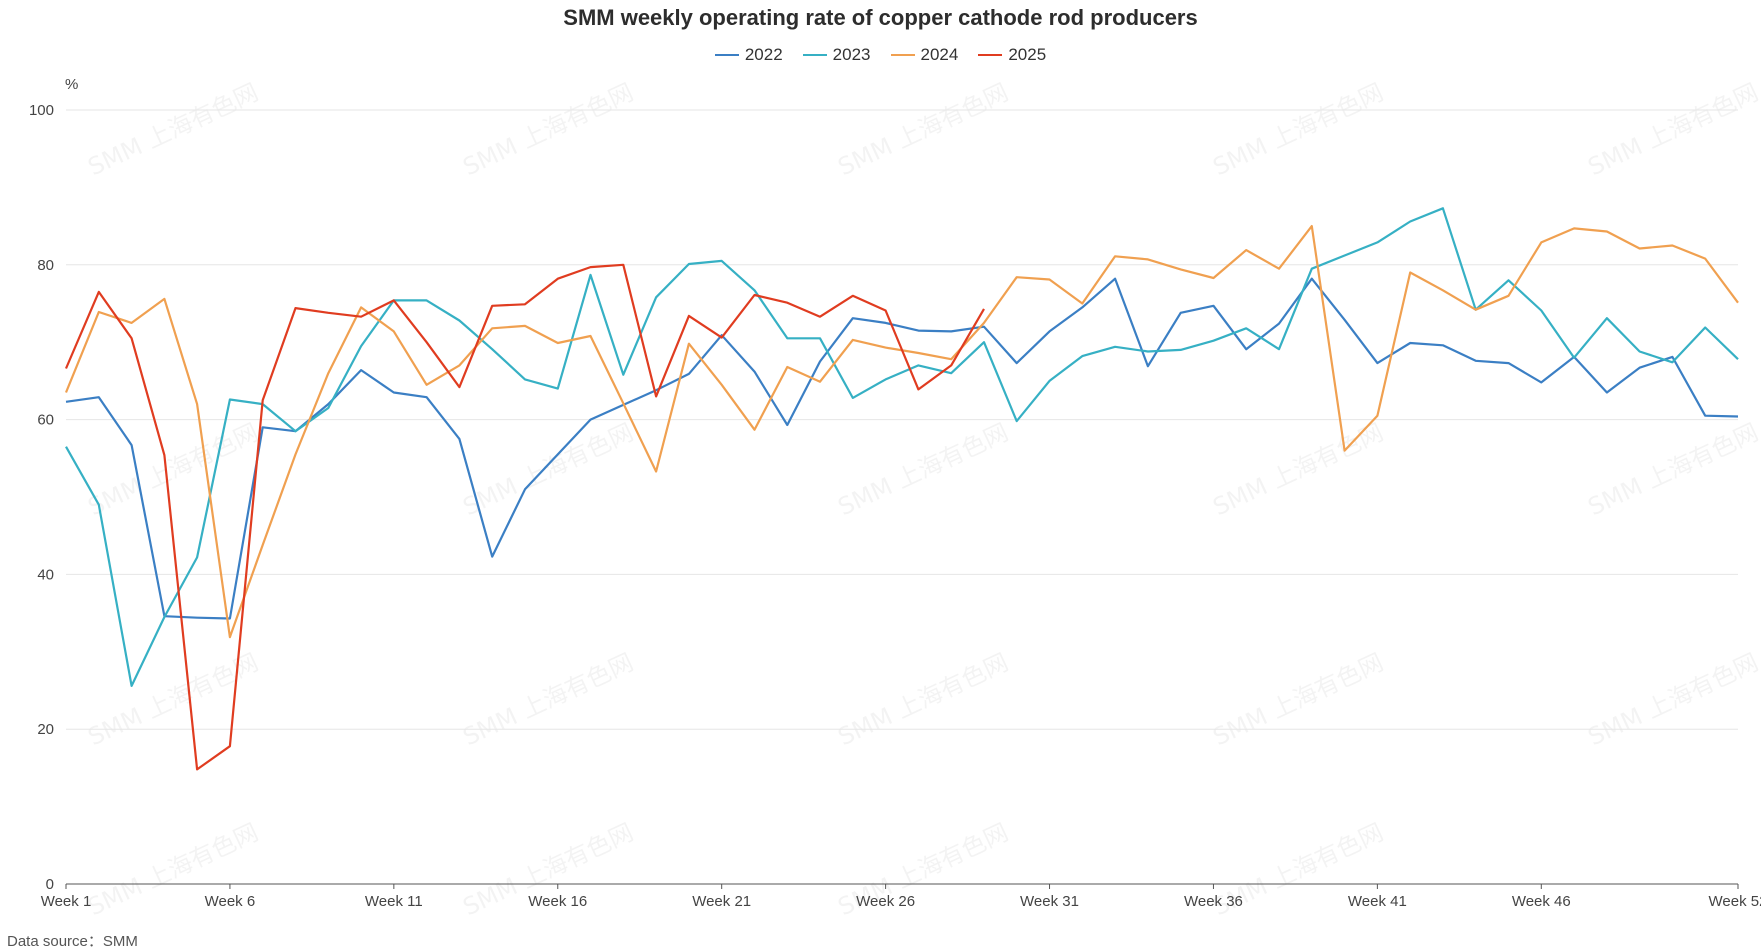 The height and width of the screenshot is (951, 1761). What do you see at coordinates (45, 265) in the screenshot?
I see `y-tick-label: 80` at bounding box center [45, 265].